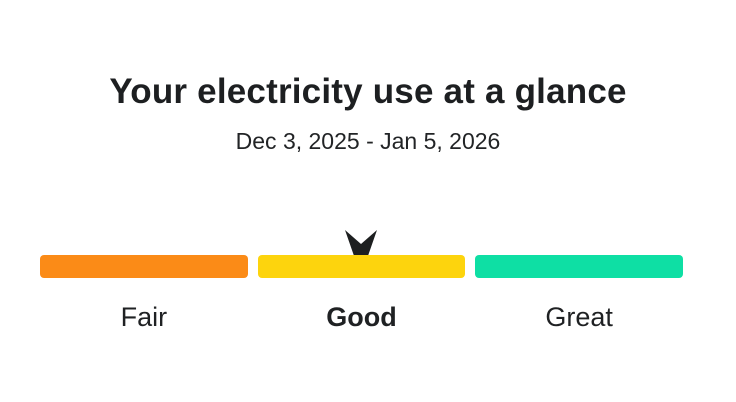 The height and width of the screenshot is (402, 736). What do you see at coordinates (144, 317) in the screenshot?
I see `scale-label-fair: Fair` at bounding box center [144, 317].